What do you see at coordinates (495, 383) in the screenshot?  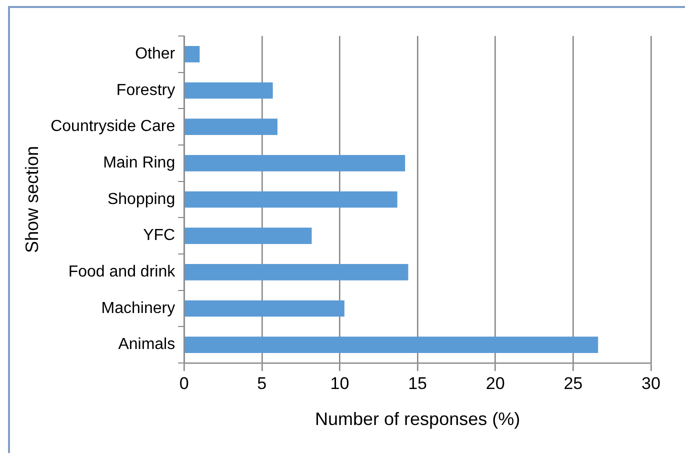 I see `x-tick-label: 20` at bounding box center [495, 383].